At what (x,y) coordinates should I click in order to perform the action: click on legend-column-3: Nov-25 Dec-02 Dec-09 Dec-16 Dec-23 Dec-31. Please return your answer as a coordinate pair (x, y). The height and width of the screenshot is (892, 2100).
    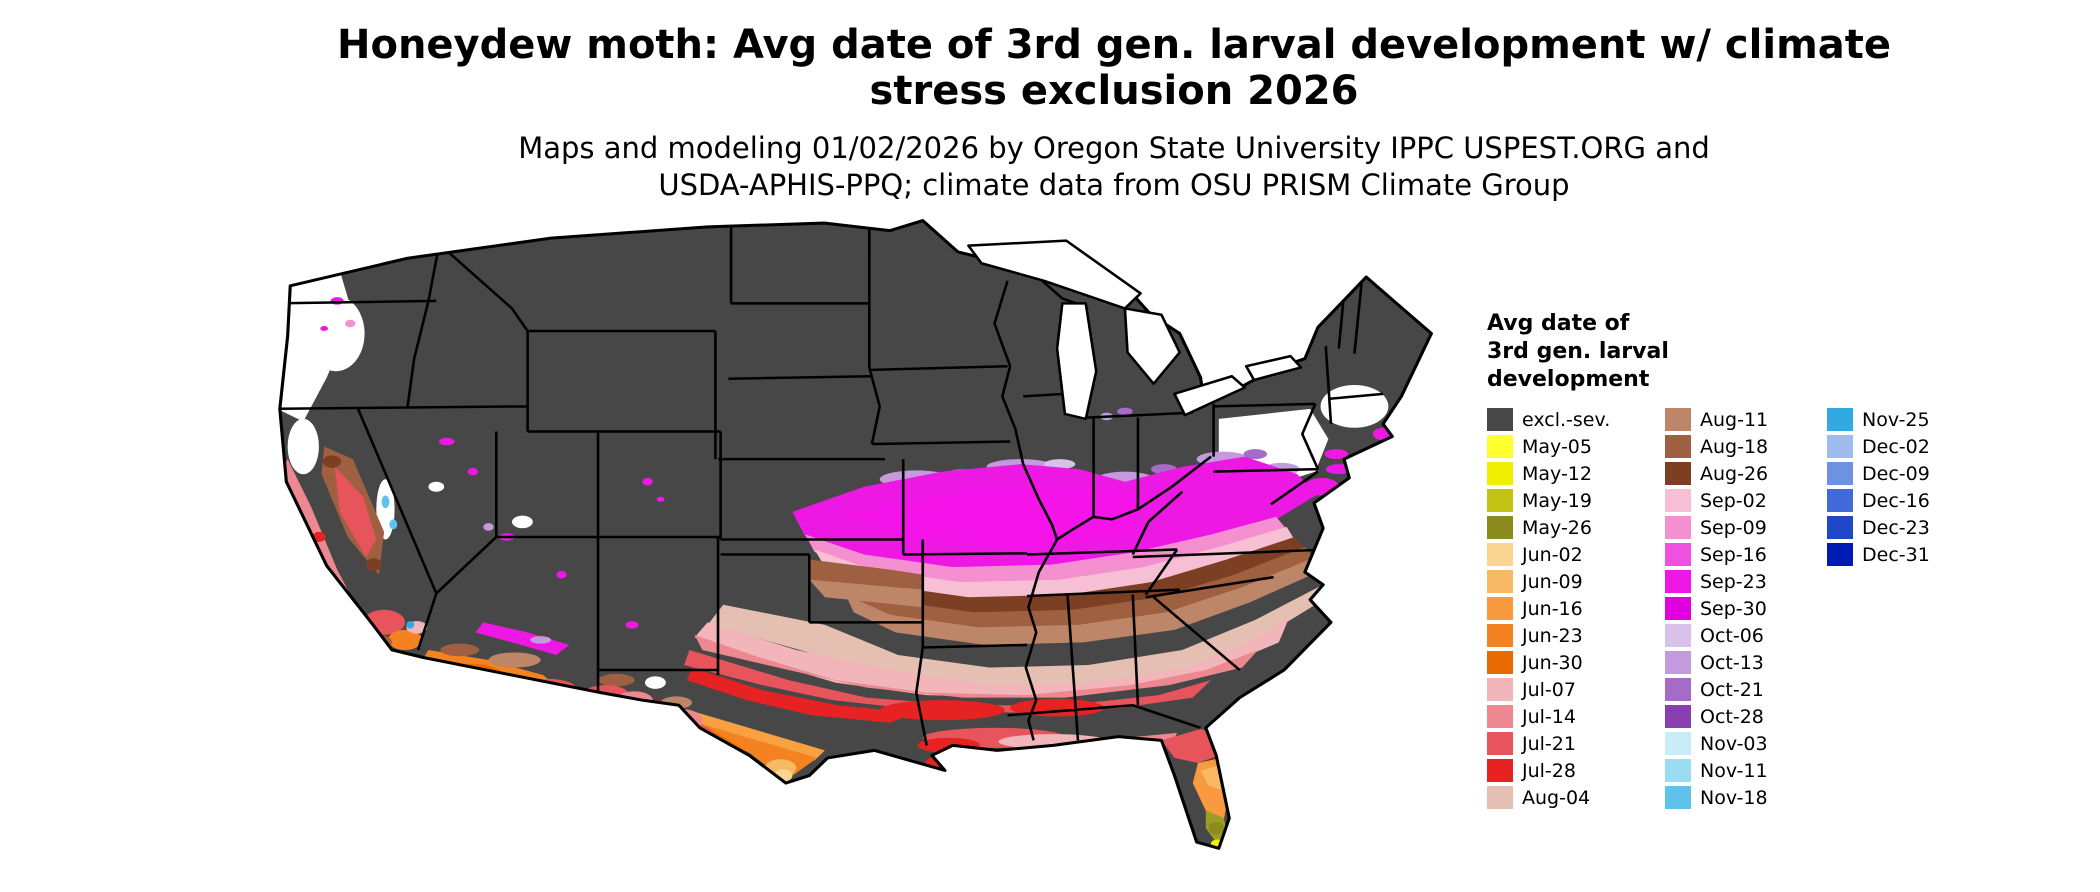
    Looking at the image, I should click on (1878, 487).